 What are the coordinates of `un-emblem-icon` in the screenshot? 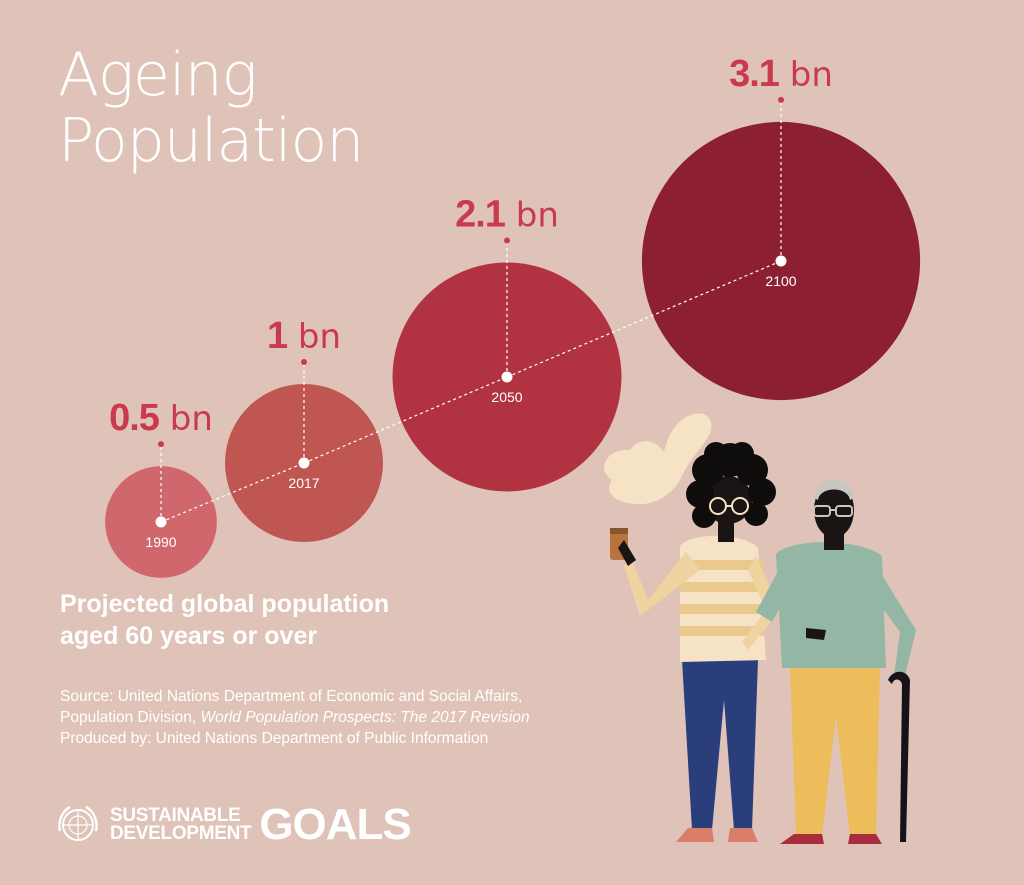 It's located at (78, 823).